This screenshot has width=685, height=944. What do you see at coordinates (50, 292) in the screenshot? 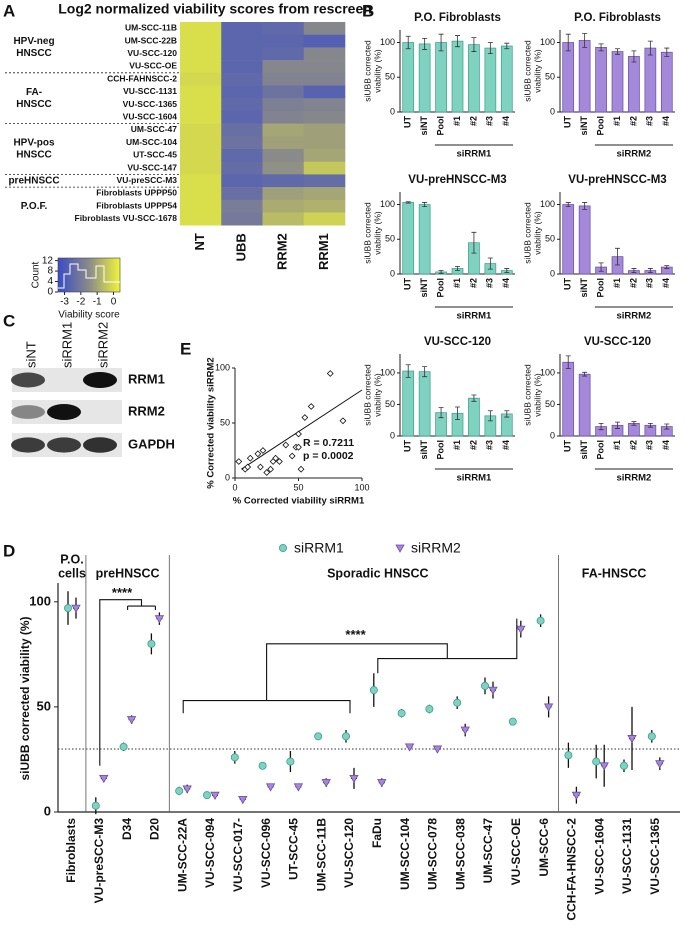
I see `count-tick-label: 0` at bounding box center [50, 292].